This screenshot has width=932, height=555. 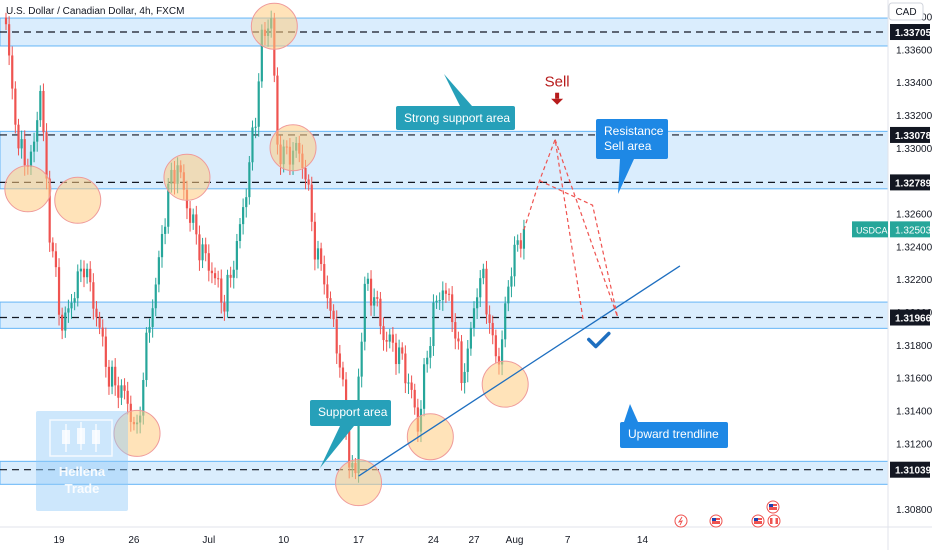 What do you see at coordinates (913, 471) in the screenshot?
I see `level-price-label: 1.31039` at bounding box center [913, 471].